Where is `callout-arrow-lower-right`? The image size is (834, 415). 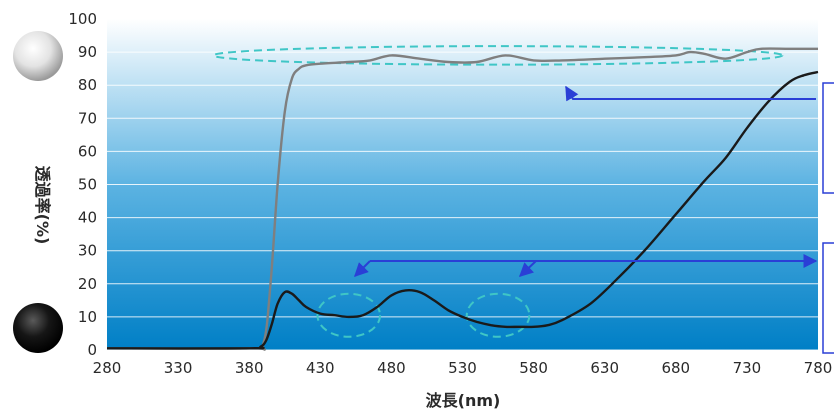 callout-arrow-lower-right is located at coordinates (527, 268).